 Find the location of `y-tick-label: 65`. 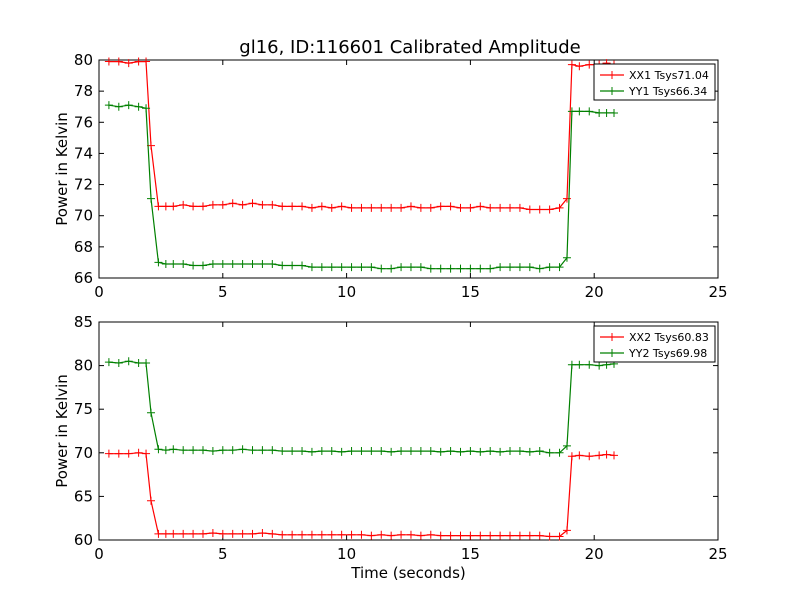

y-tick-label: 65 is located at coordinates (83, 496).